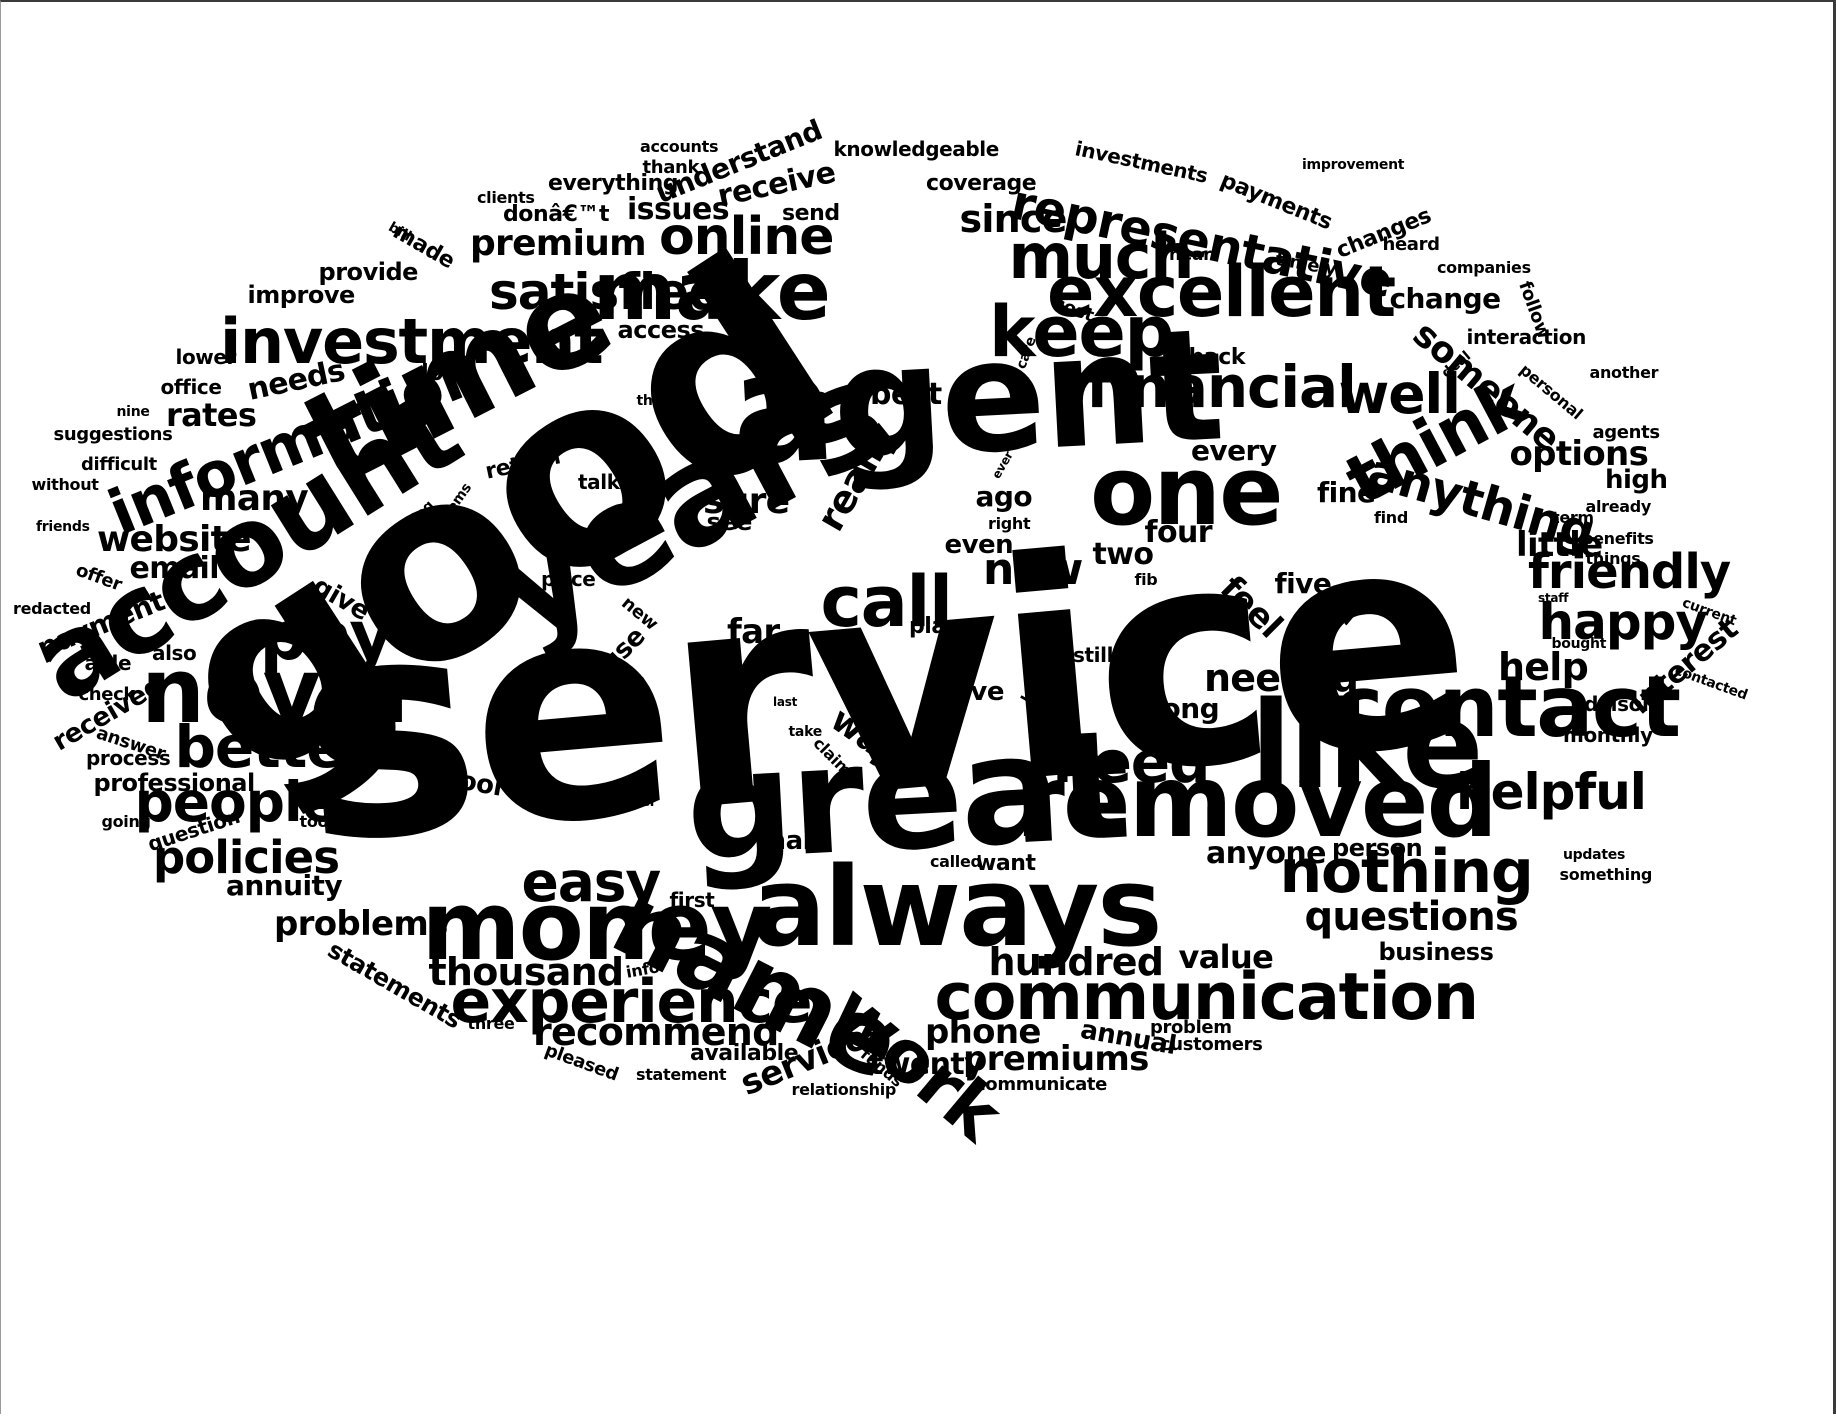  I want to click on cloud-word: process, so click(128, 758).